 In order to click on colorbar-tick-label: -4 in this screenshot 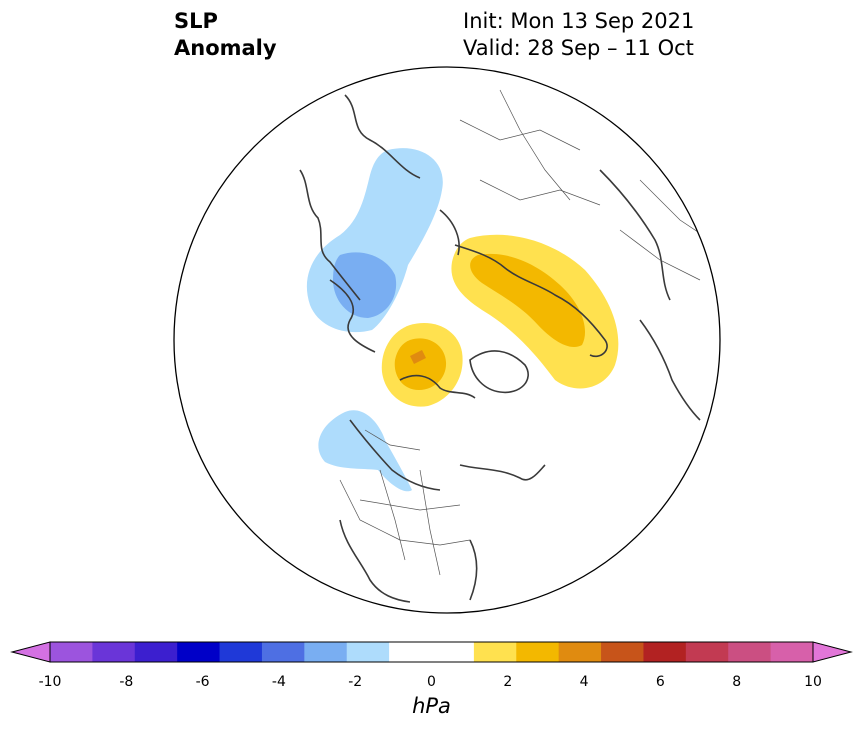, I will do `click(278, 682)`.